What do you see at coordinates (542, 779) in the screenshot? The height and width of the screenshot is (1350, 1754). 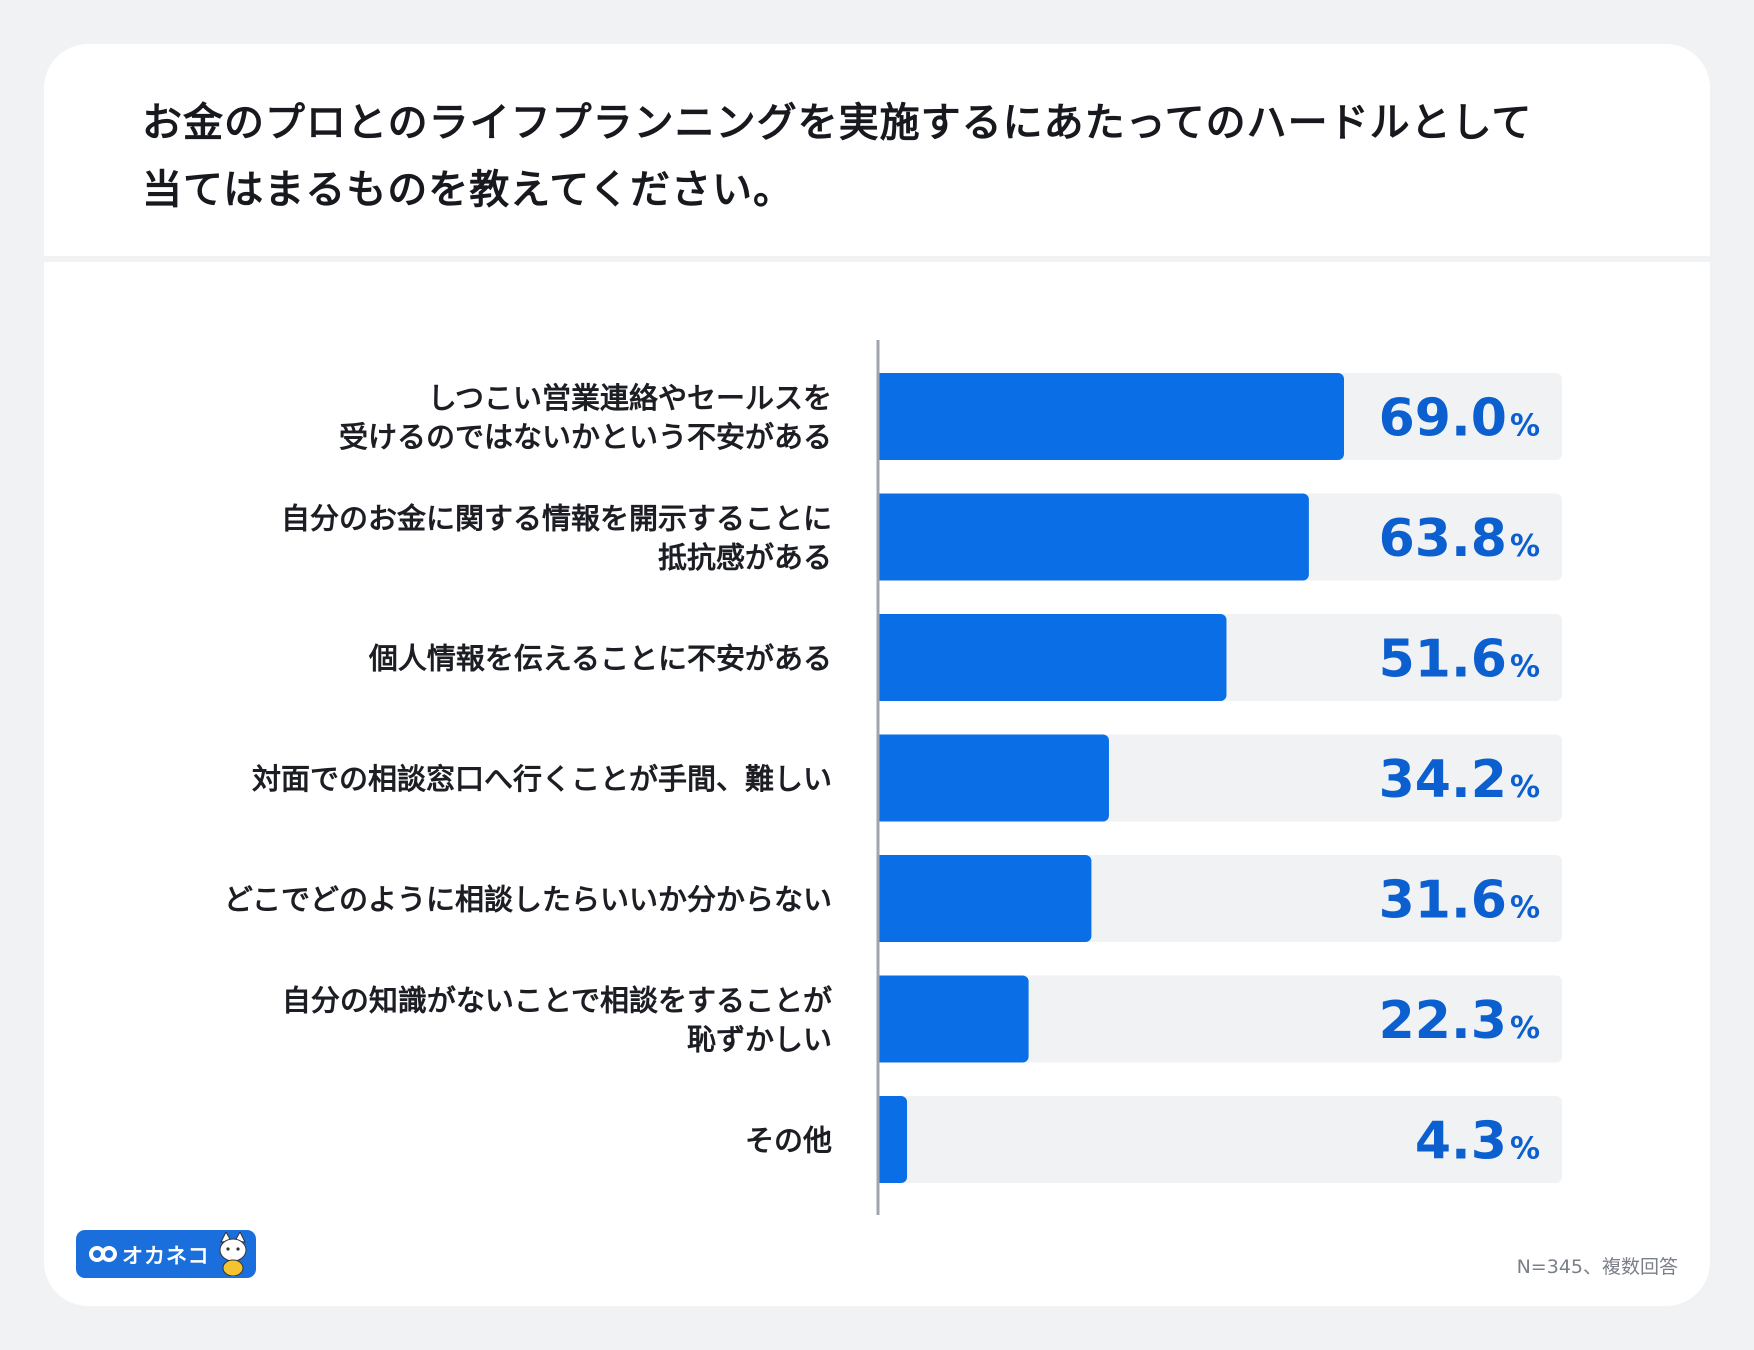 I see `category-label: 対面での相談窓口へ行くことが手間、難しい` at bounding box center [542, 779].